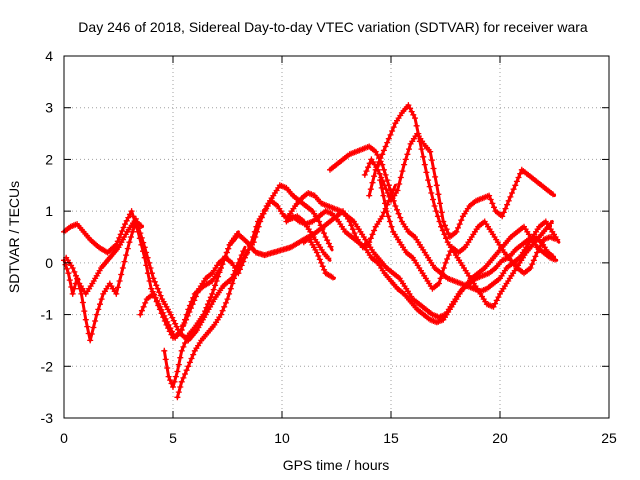 The width and height of the screenshot is (640, 480). I want to click on x-tick-label: 25, so click(609, 438).